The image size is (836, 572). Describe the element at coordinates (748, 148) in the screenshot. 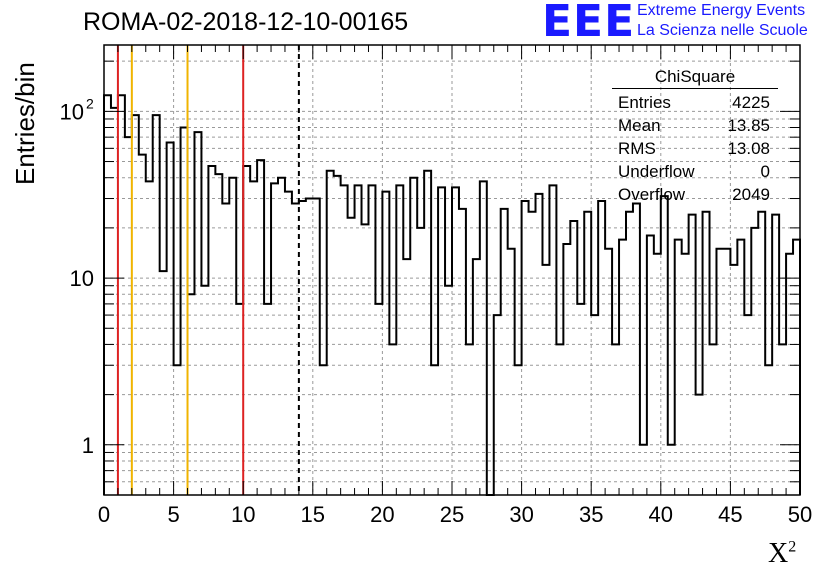

I see `stats-value: 13.08` at that location.